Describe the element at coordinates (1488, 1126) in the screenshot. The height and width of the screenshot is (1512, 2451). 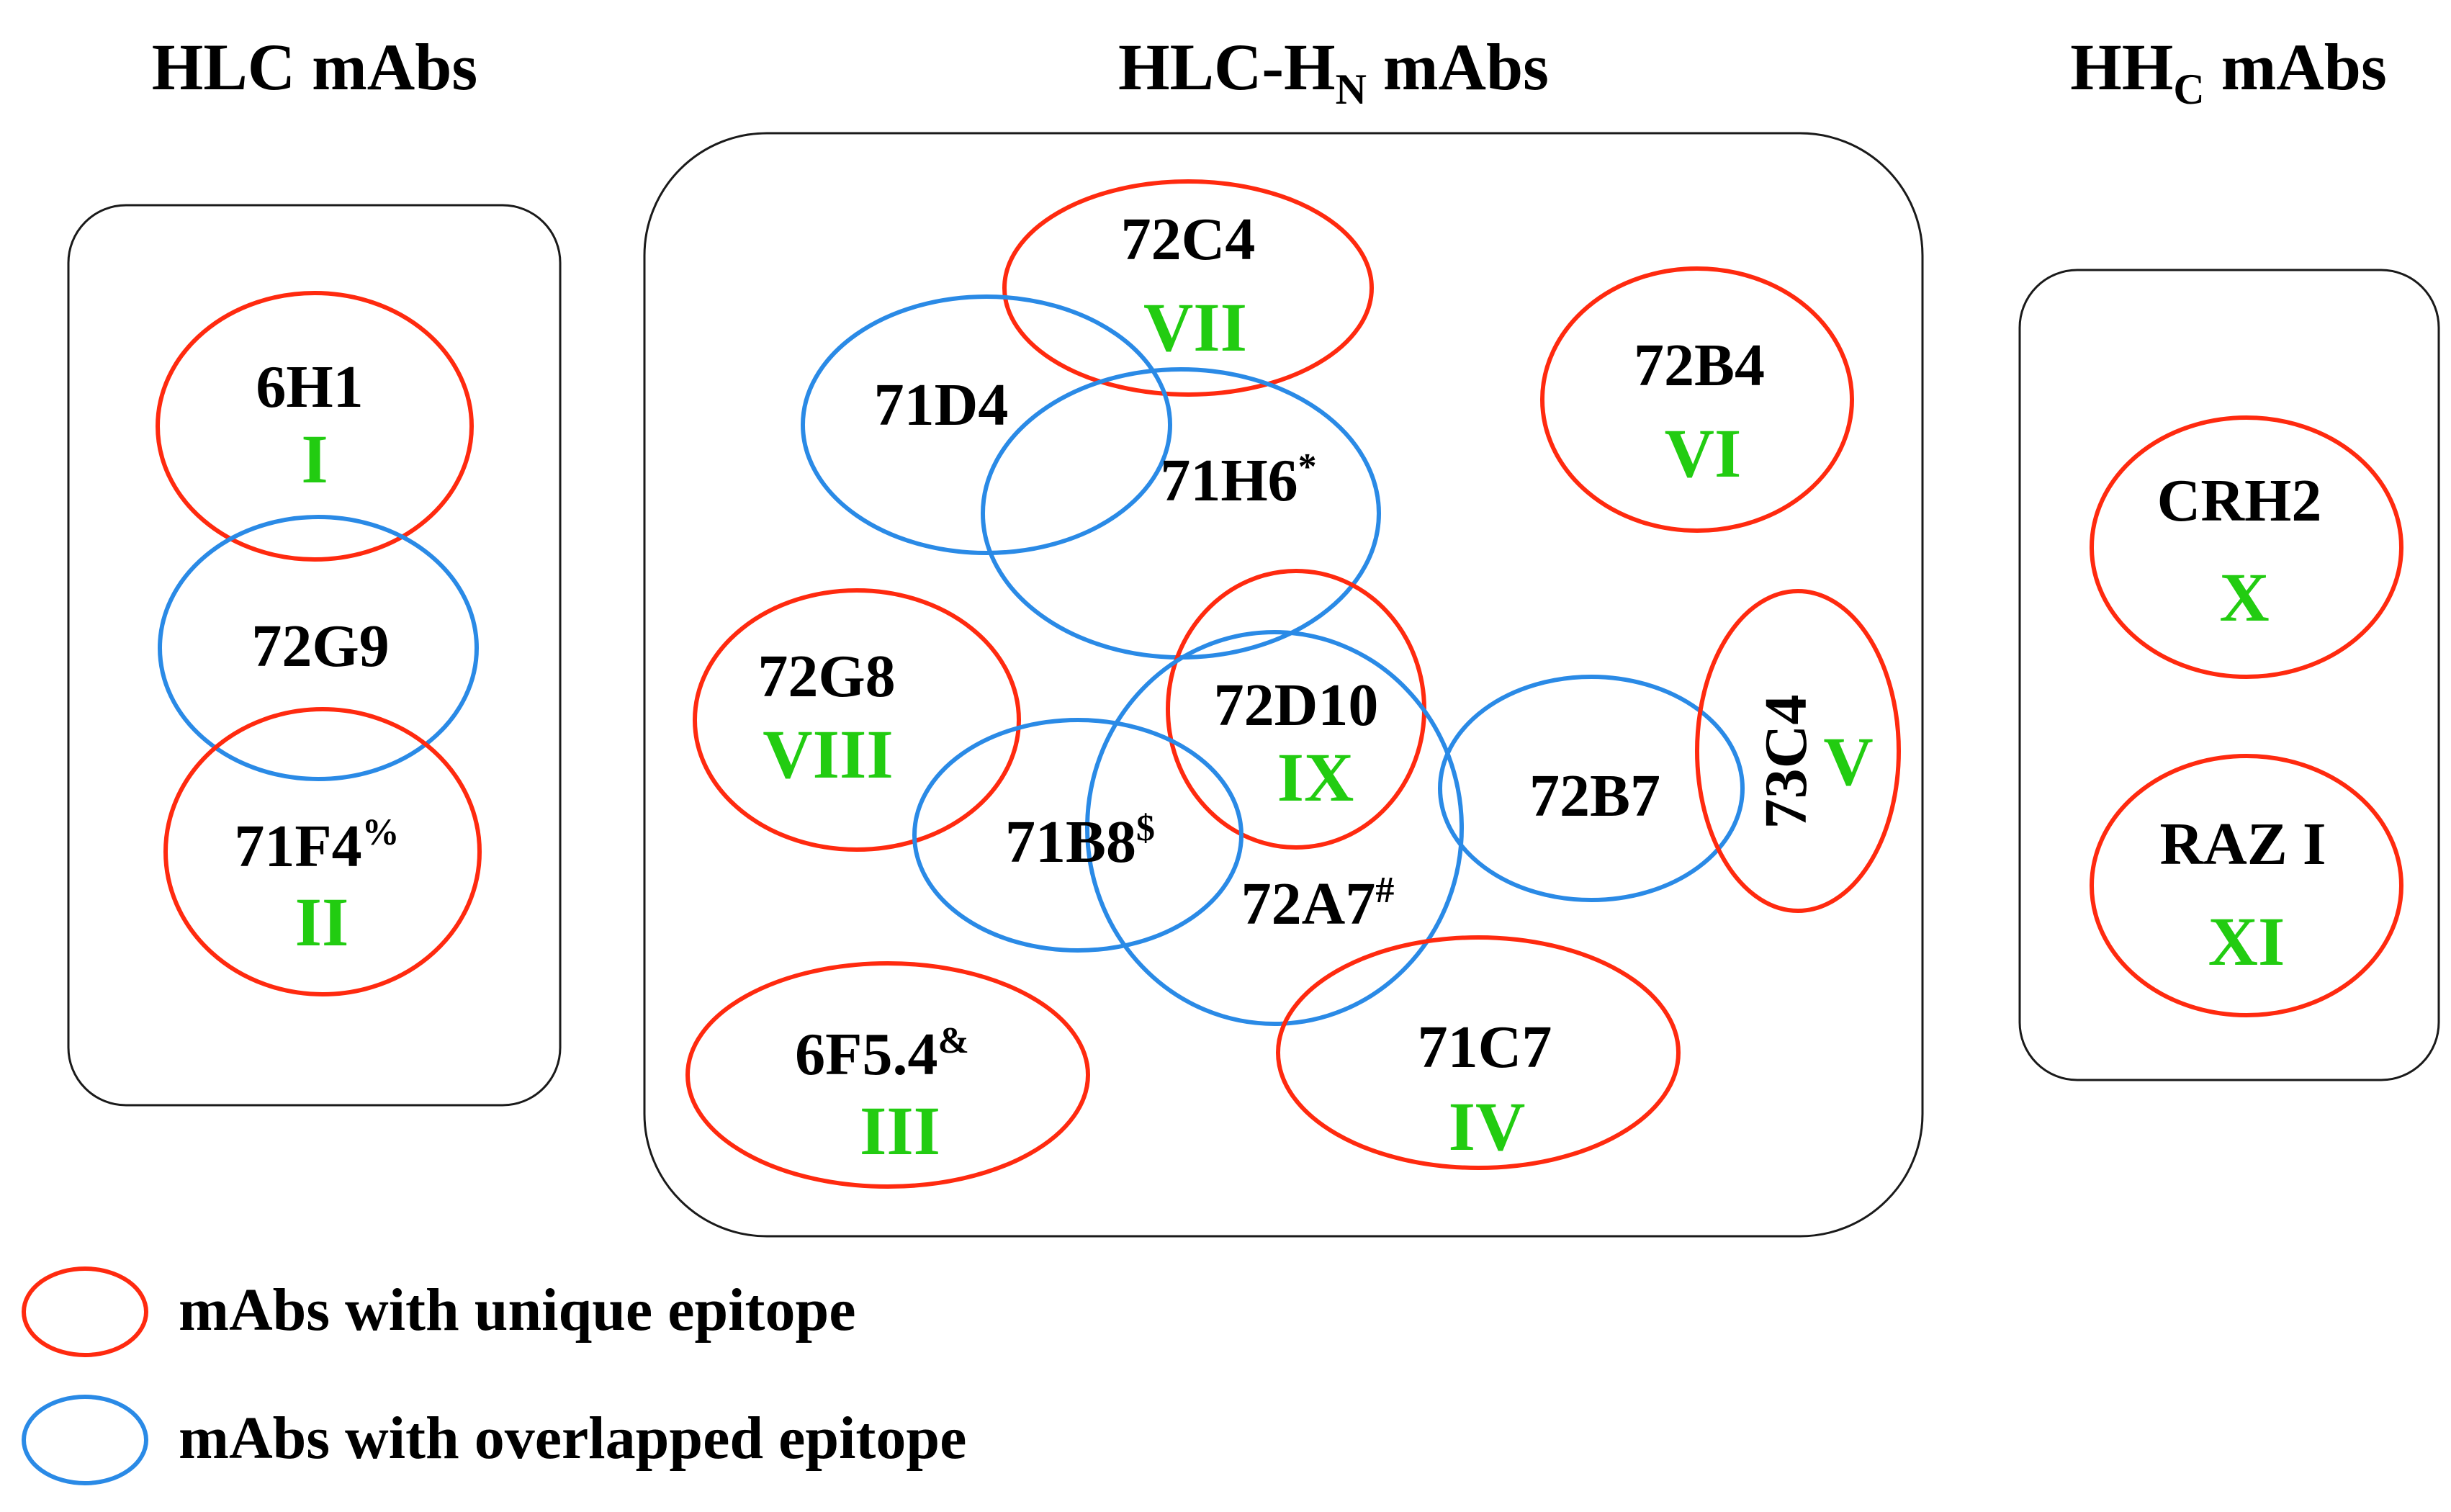
I see `epitope-label-iv: IV` at that location.